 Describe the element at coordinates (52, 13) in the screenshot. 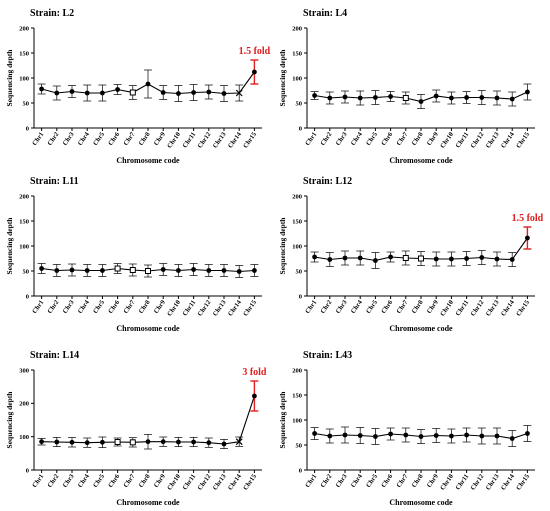

I see `chart-title: Strain: L2` at that location.